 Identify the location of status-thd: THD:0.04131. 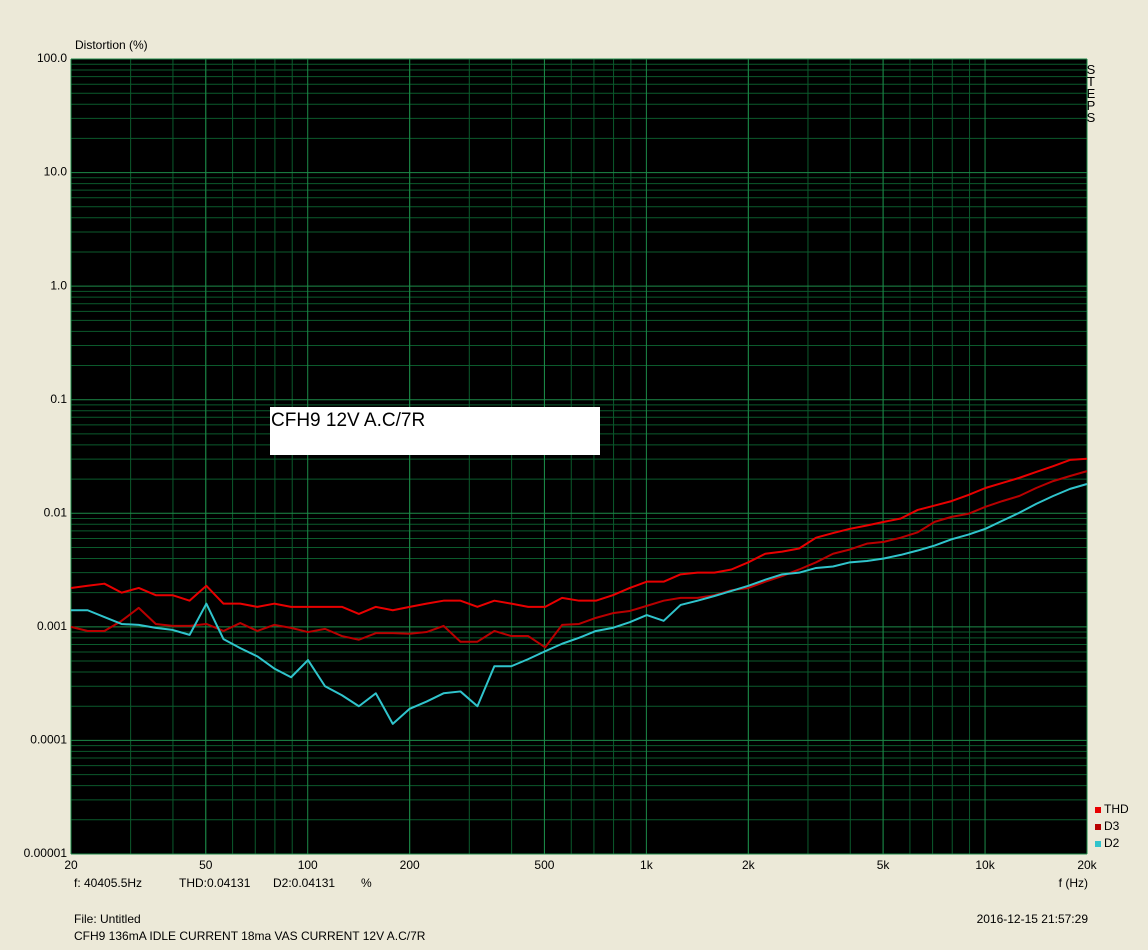
(215, 883).